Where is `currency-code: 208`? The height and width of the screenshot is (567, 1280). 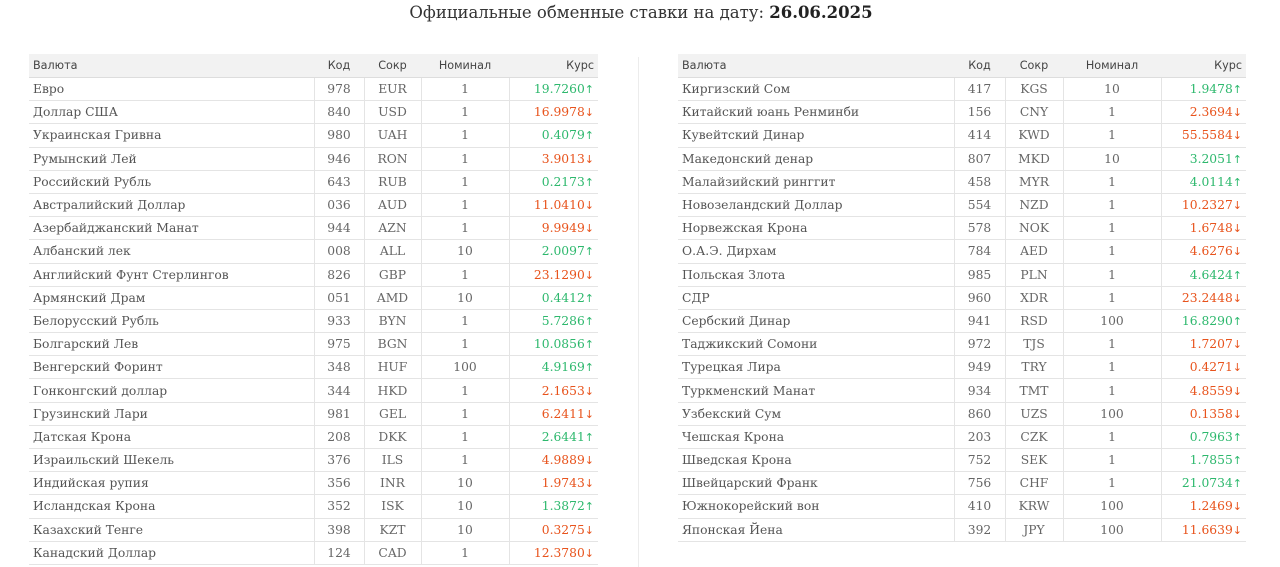
currency-code: 208 is located at coordinates (338, 437).